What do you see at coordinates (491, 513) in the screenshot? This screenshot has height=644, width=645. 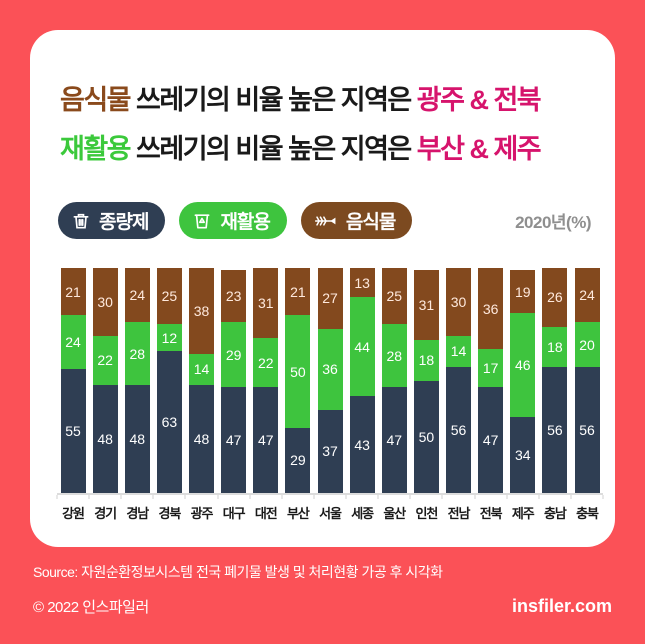 I see `category-label-전북: 전북` at bounding box center [491, 513].